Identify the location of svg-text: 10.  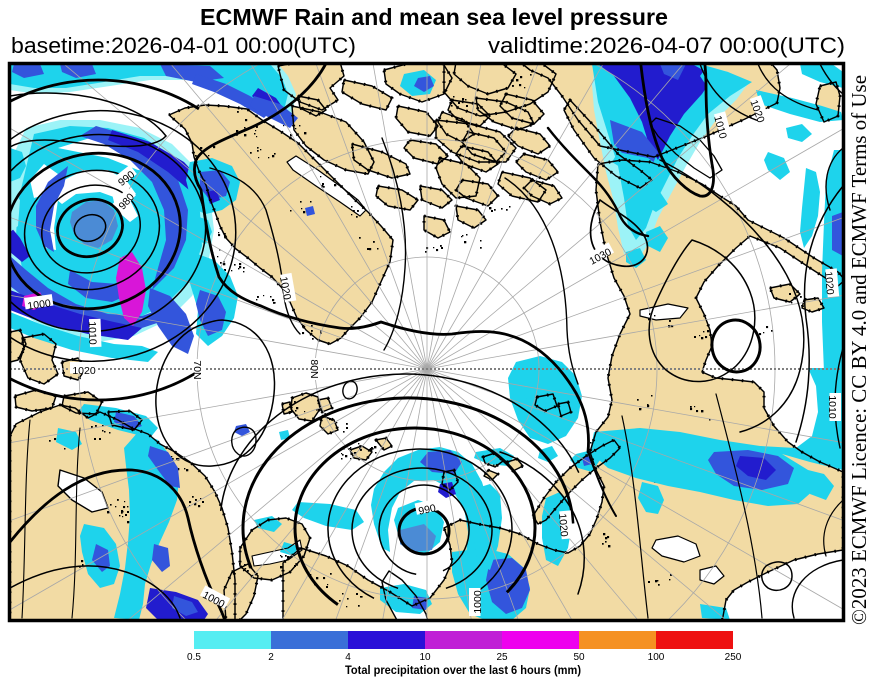
(425, 657).